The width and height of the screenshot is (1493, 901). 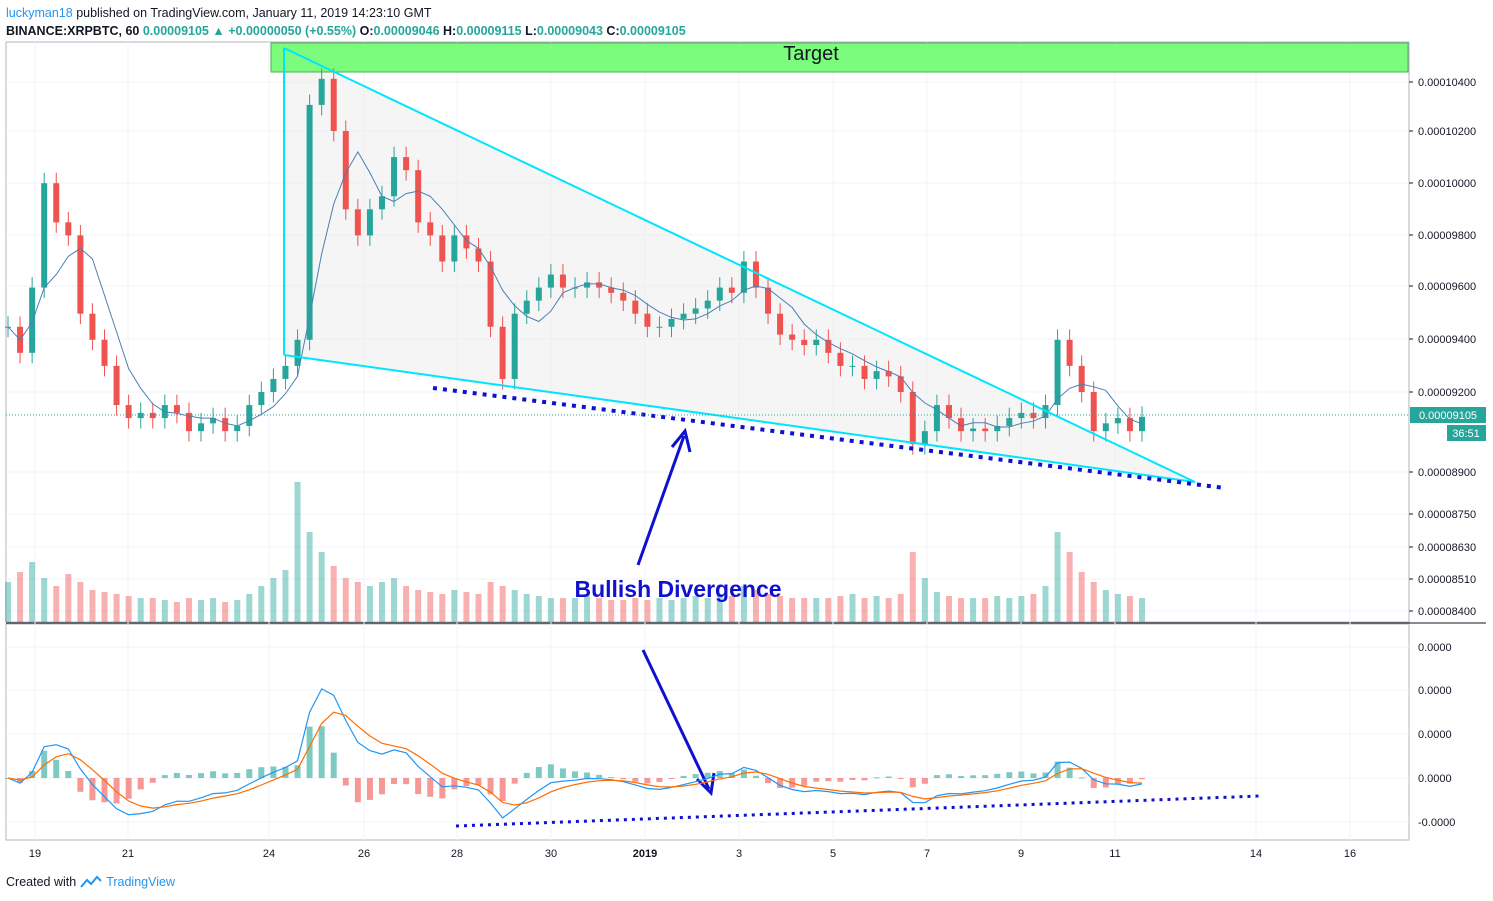 What do you see at coordinates (140, 882) in the screenshot?
I see `tradingview-link: TradingView` at bounding box center [140, 882].